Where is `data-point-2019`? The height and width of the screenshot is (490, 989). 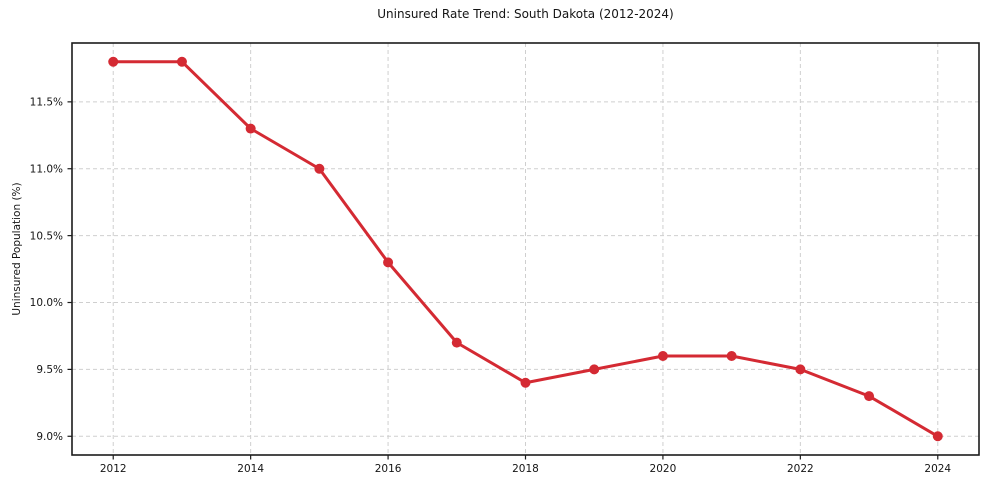
data-point-2019 is located at coordinates (594, 369).